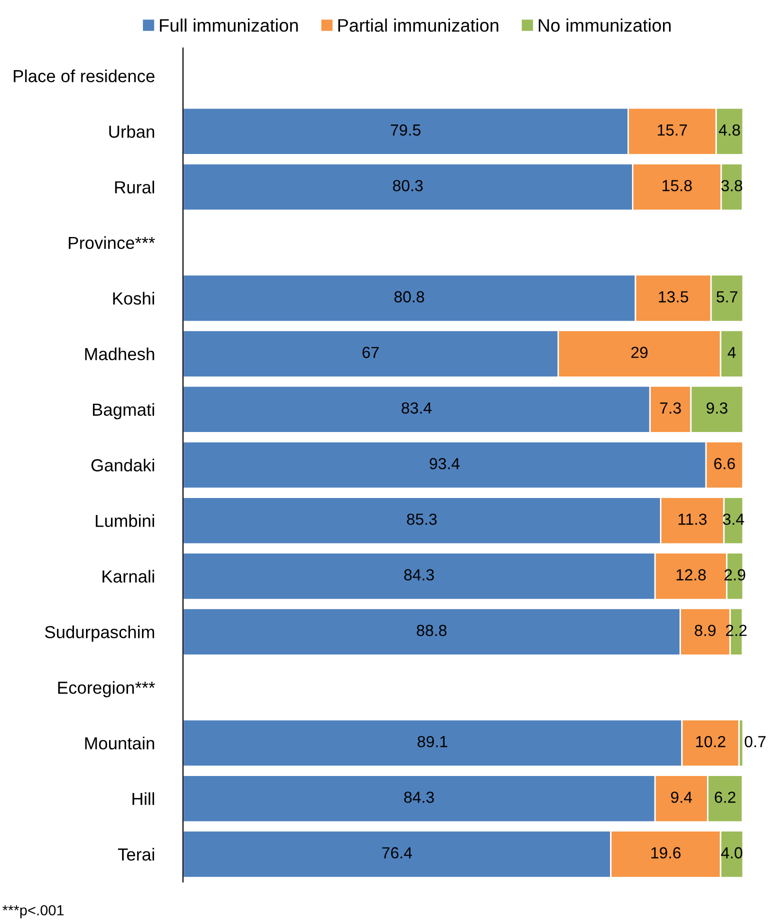 The height and width of the screenshot is (922, 771). I want to click on y-tick-label: Bagmati, so click(123, 411).